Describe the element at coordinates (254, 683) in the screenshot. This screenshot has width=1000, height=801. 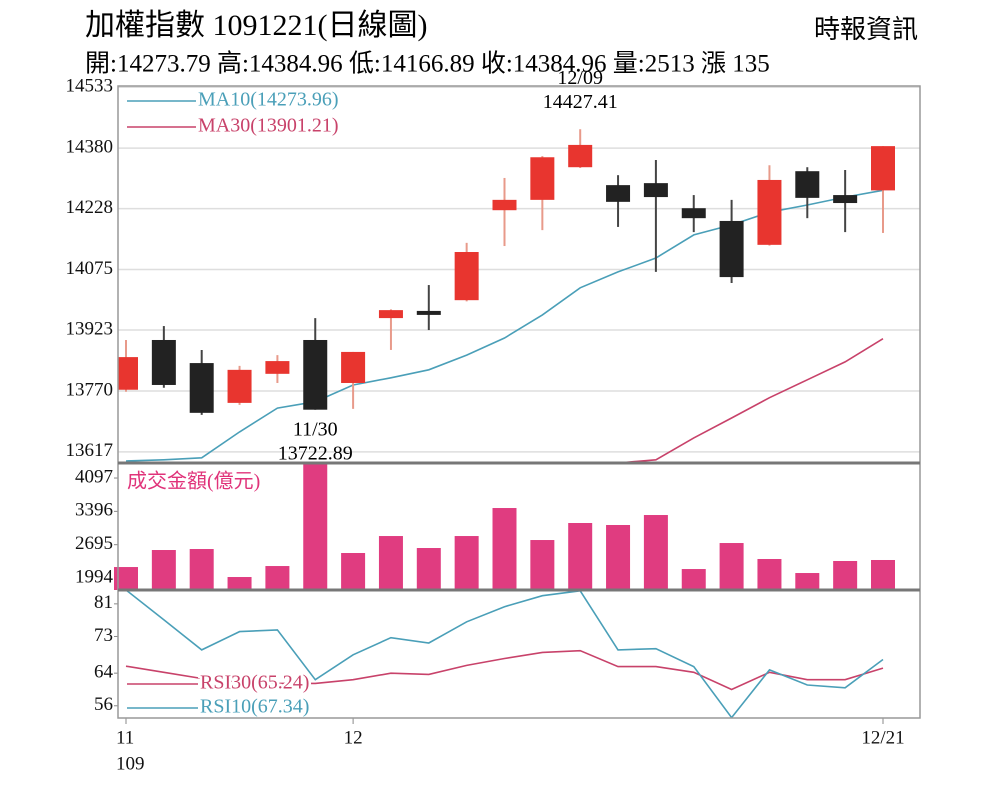
I see `legend-label: RSI30(65.24)` at that location.